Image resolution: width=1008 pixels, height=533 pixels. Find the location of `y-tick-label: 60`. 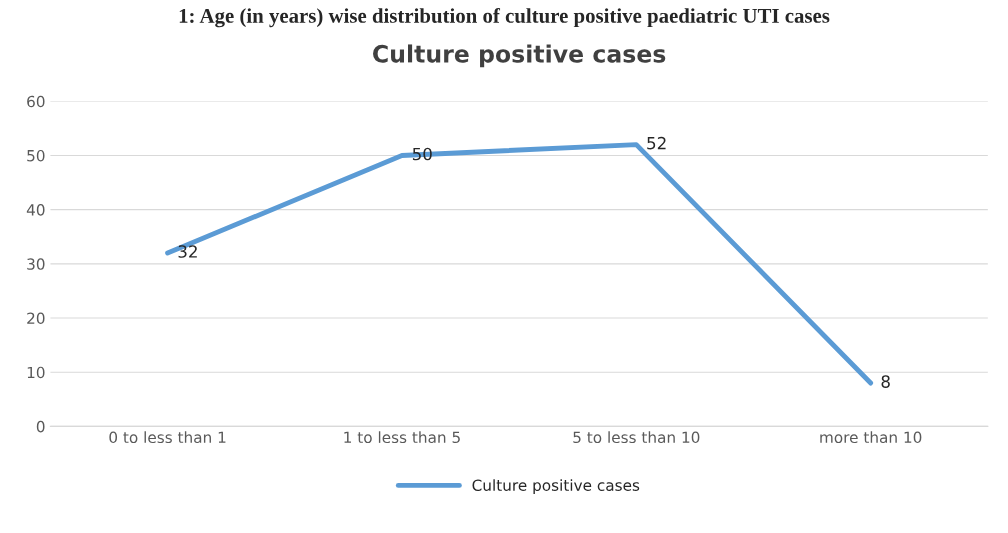

y-tick-label: 60 is located at coordinates (36, 101).